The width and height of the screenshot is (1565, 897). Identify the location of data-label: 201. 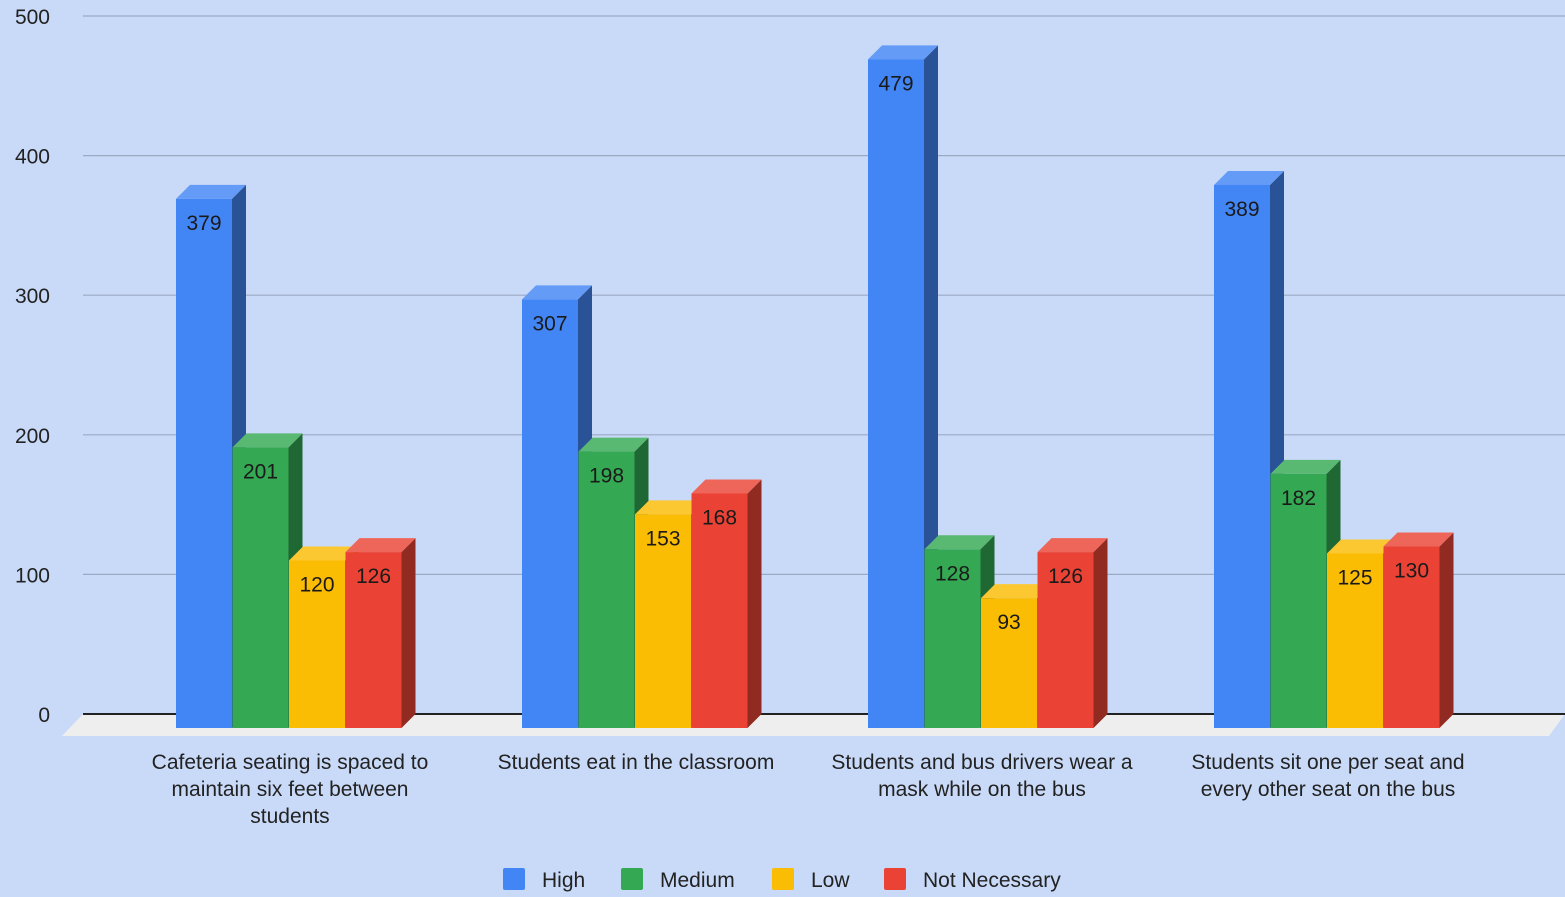
(260, 471).